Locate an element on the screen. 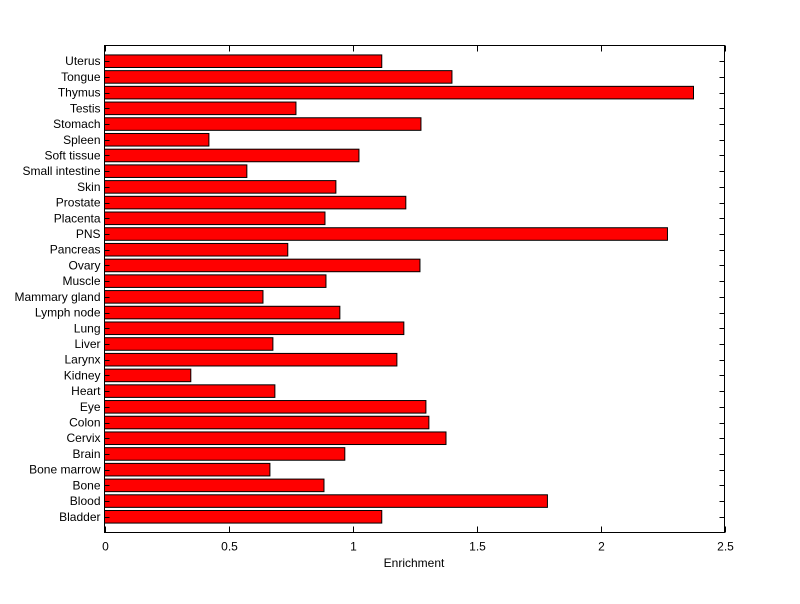  bar-testis is located at coordinates (200, 108).